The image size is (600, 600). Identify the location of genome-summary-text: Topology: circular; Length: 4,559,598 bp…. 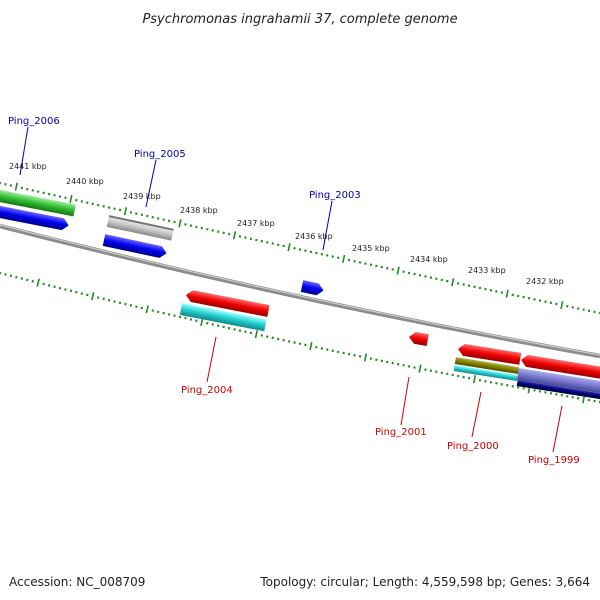
(425, 582).